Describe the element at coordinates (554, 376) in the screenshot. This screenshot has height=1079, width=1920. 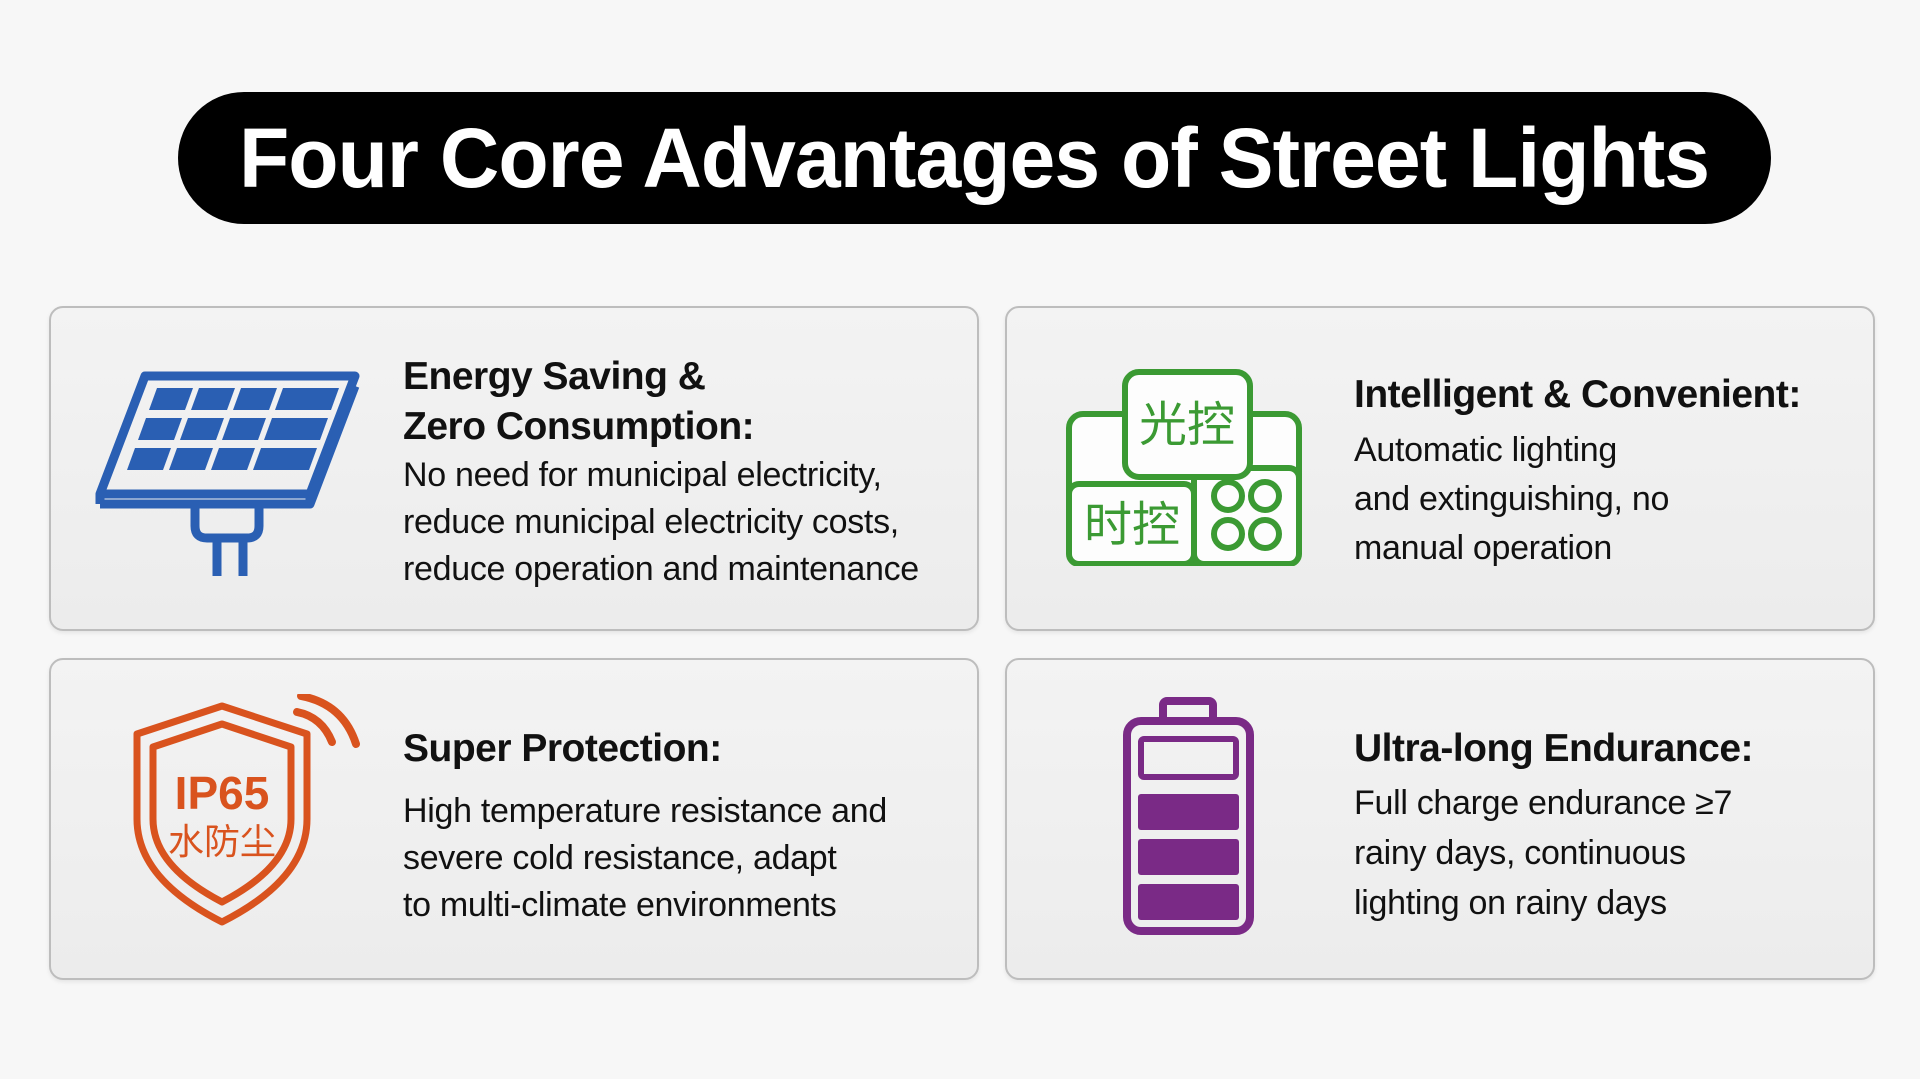
I see `card-title-line: Energy Saving &` at that location.